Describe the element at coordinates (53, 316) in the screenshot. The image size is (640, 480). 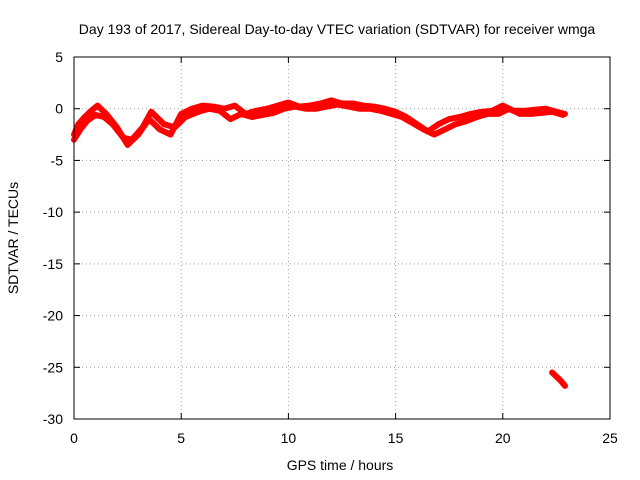
I see `y-tick-label: -20` at that location.